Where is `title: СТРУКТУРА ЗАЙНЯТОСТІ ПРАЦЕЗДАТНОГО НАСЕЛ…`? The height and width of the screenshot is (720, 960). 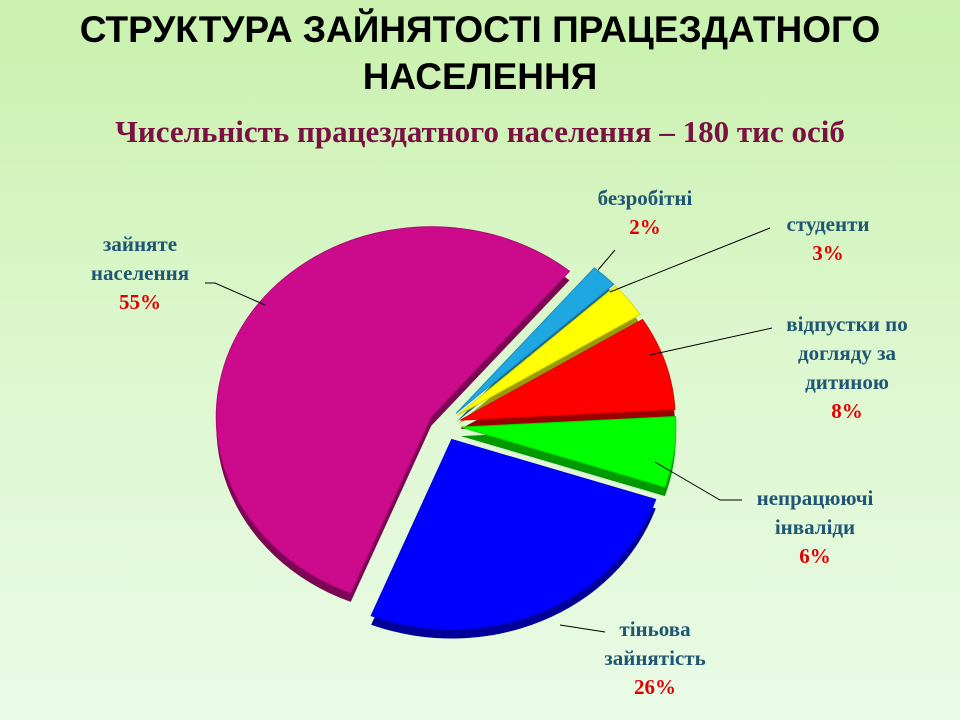
title: СТРУКТУРА ЗАЙНЯТОСТІ ПРАЦЕЗДАТНОГО НАСЕЛ… is located at coordinates (480, 53).